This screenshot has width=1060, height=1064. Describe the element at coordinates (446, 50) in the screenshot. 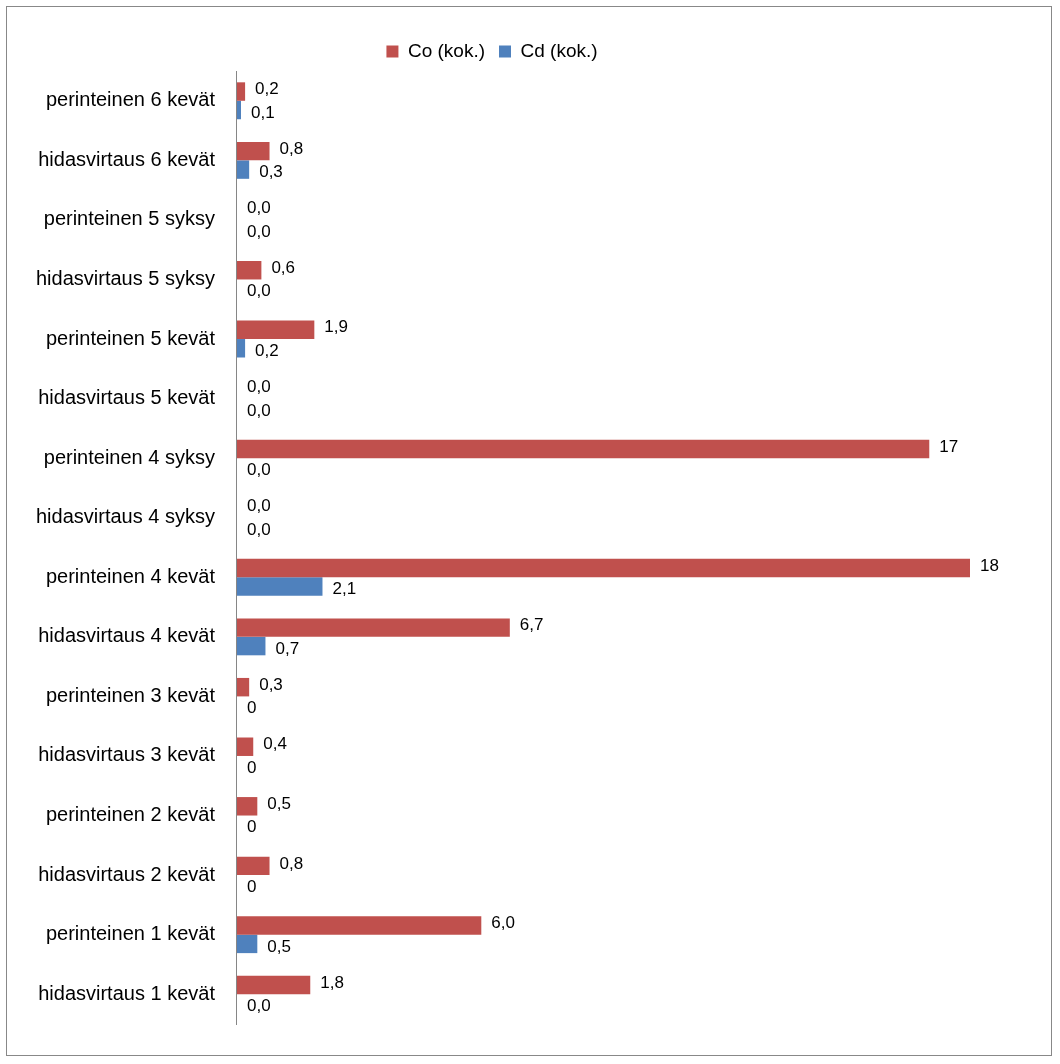

I see `legend-label: Co (kok.)` at that location.